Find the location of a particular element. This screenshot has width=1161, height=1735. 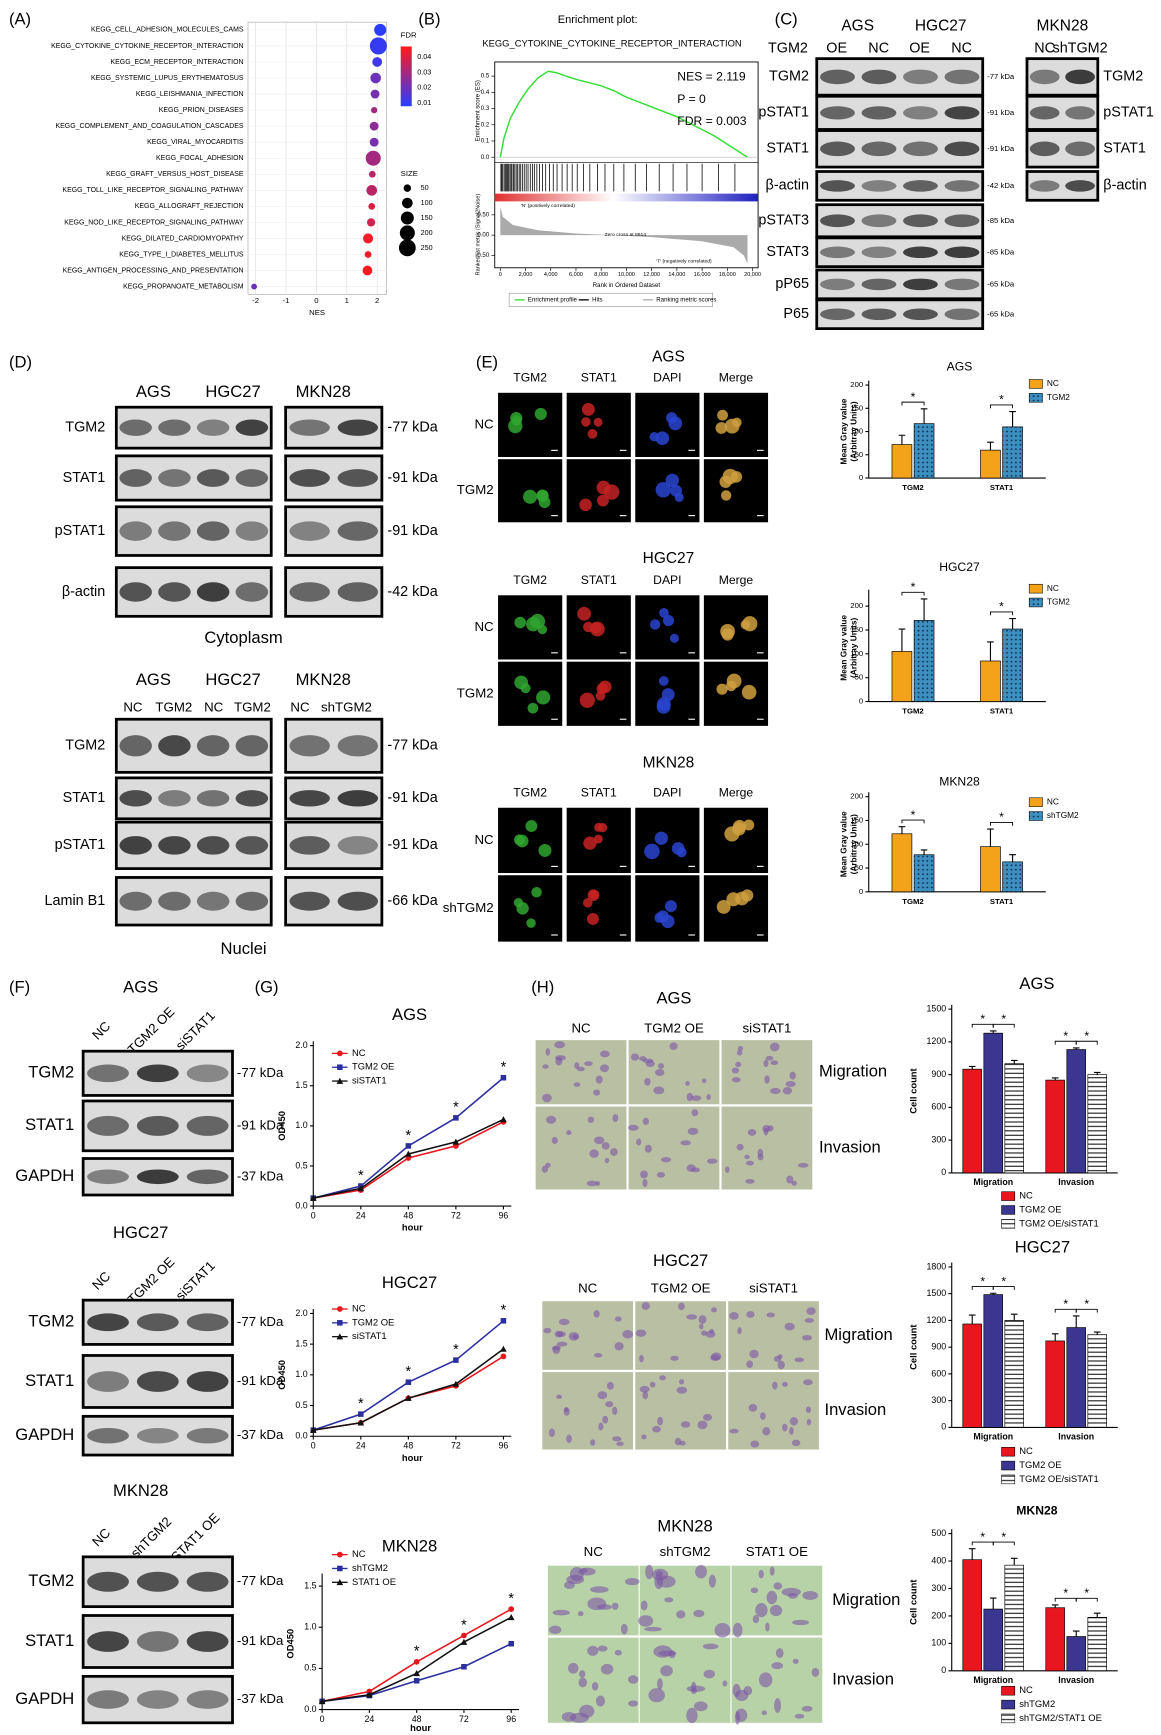

lane-label: OE is located at coordinates (836, 48).